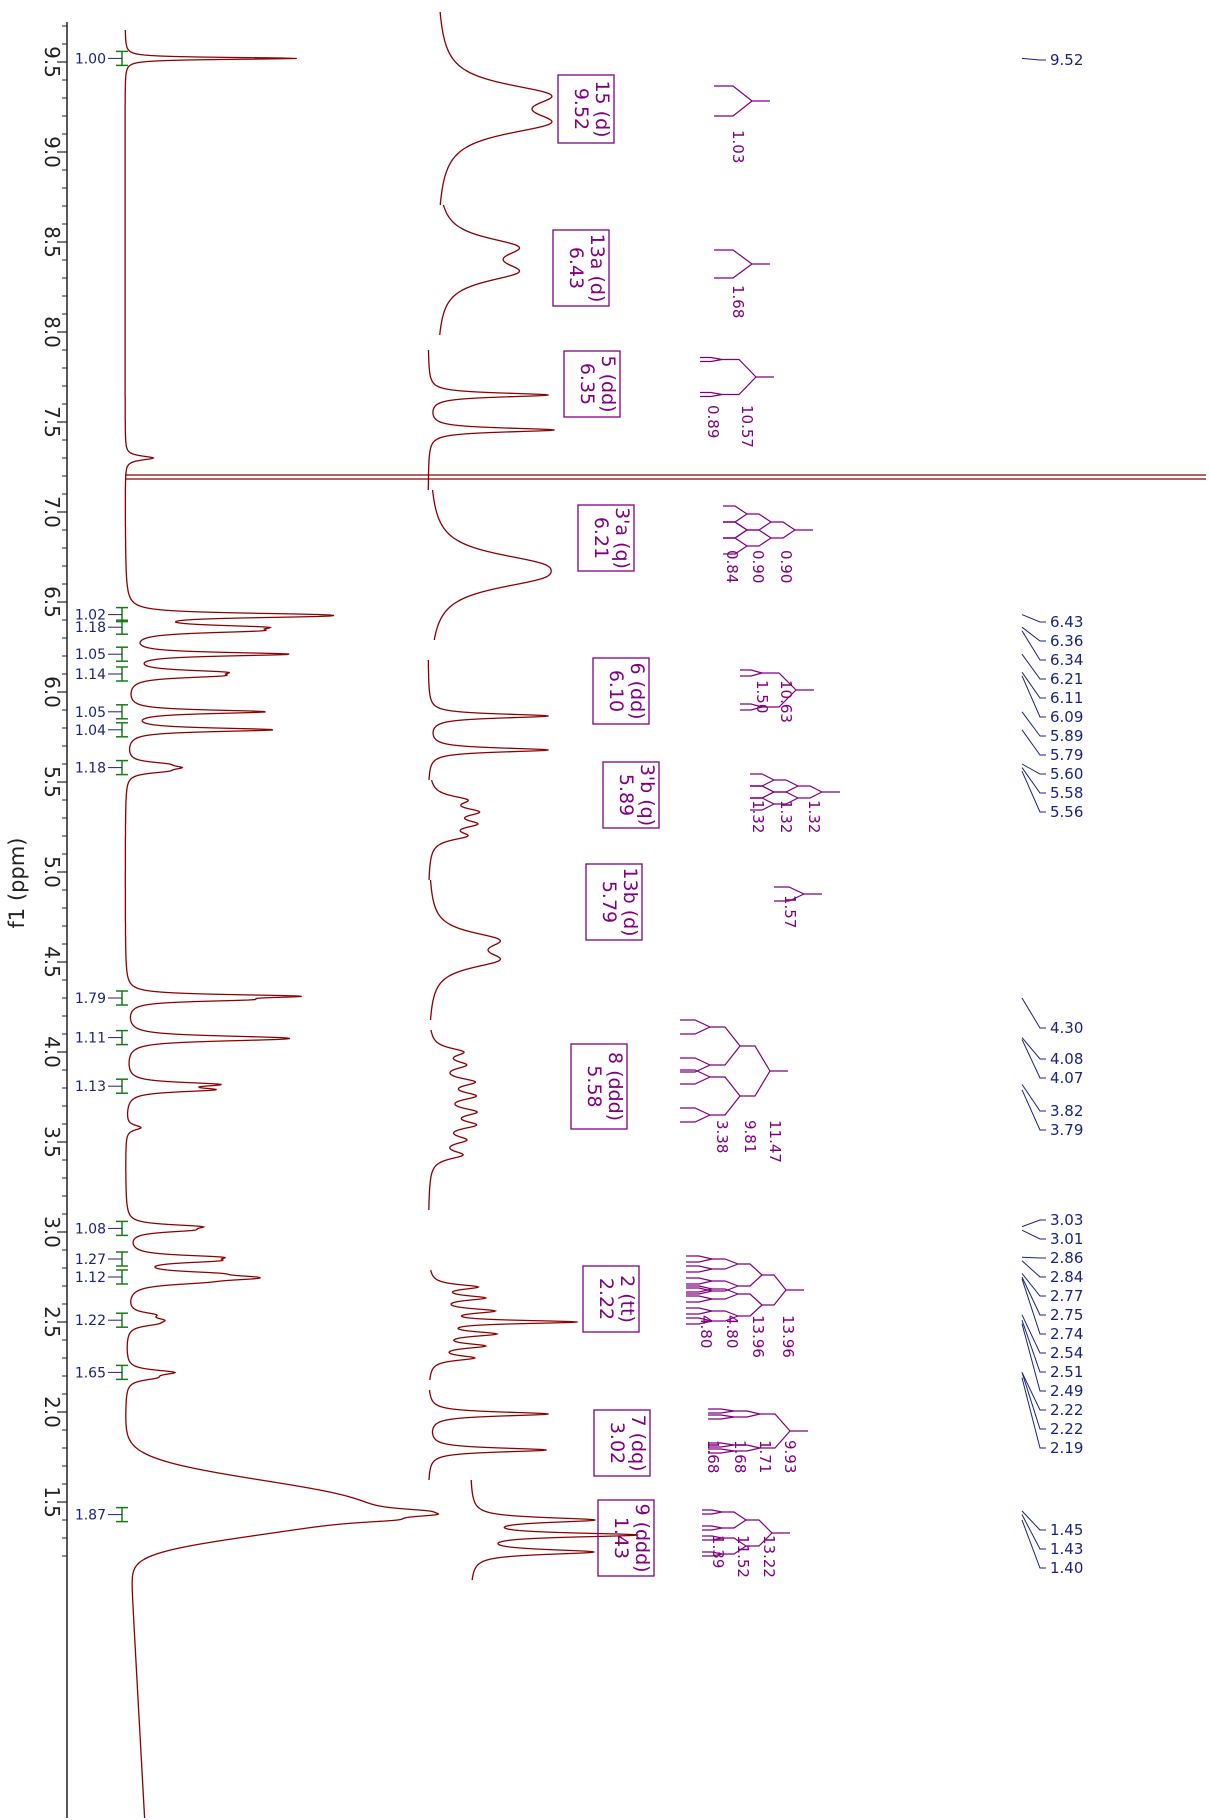  Describe the element at coordinates (1066, 736) in the screenshot. I see `peak-label: 5.89` at that location.